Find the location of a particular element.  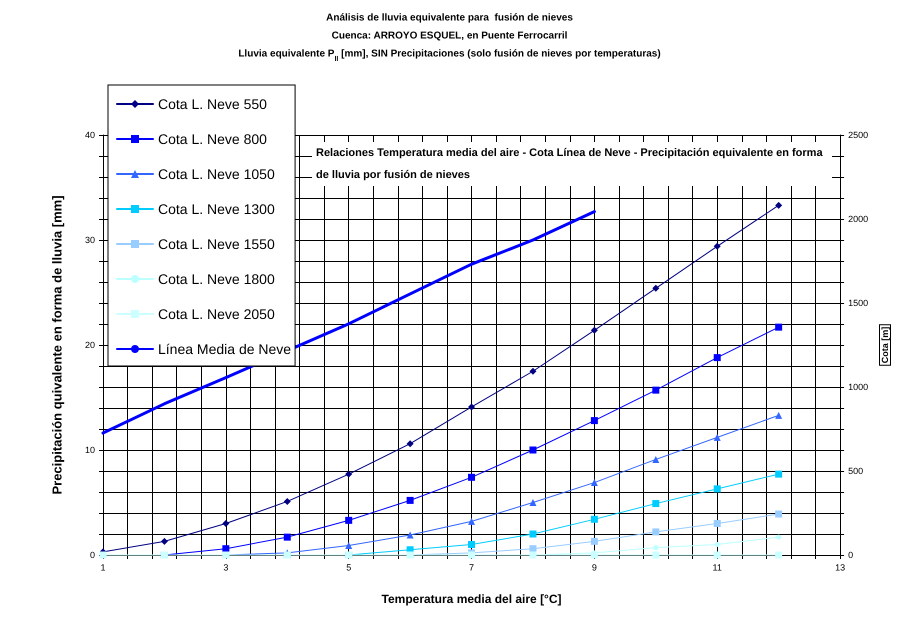

legend-label: Línea Media de Neve is located at coordinates (225, 349).